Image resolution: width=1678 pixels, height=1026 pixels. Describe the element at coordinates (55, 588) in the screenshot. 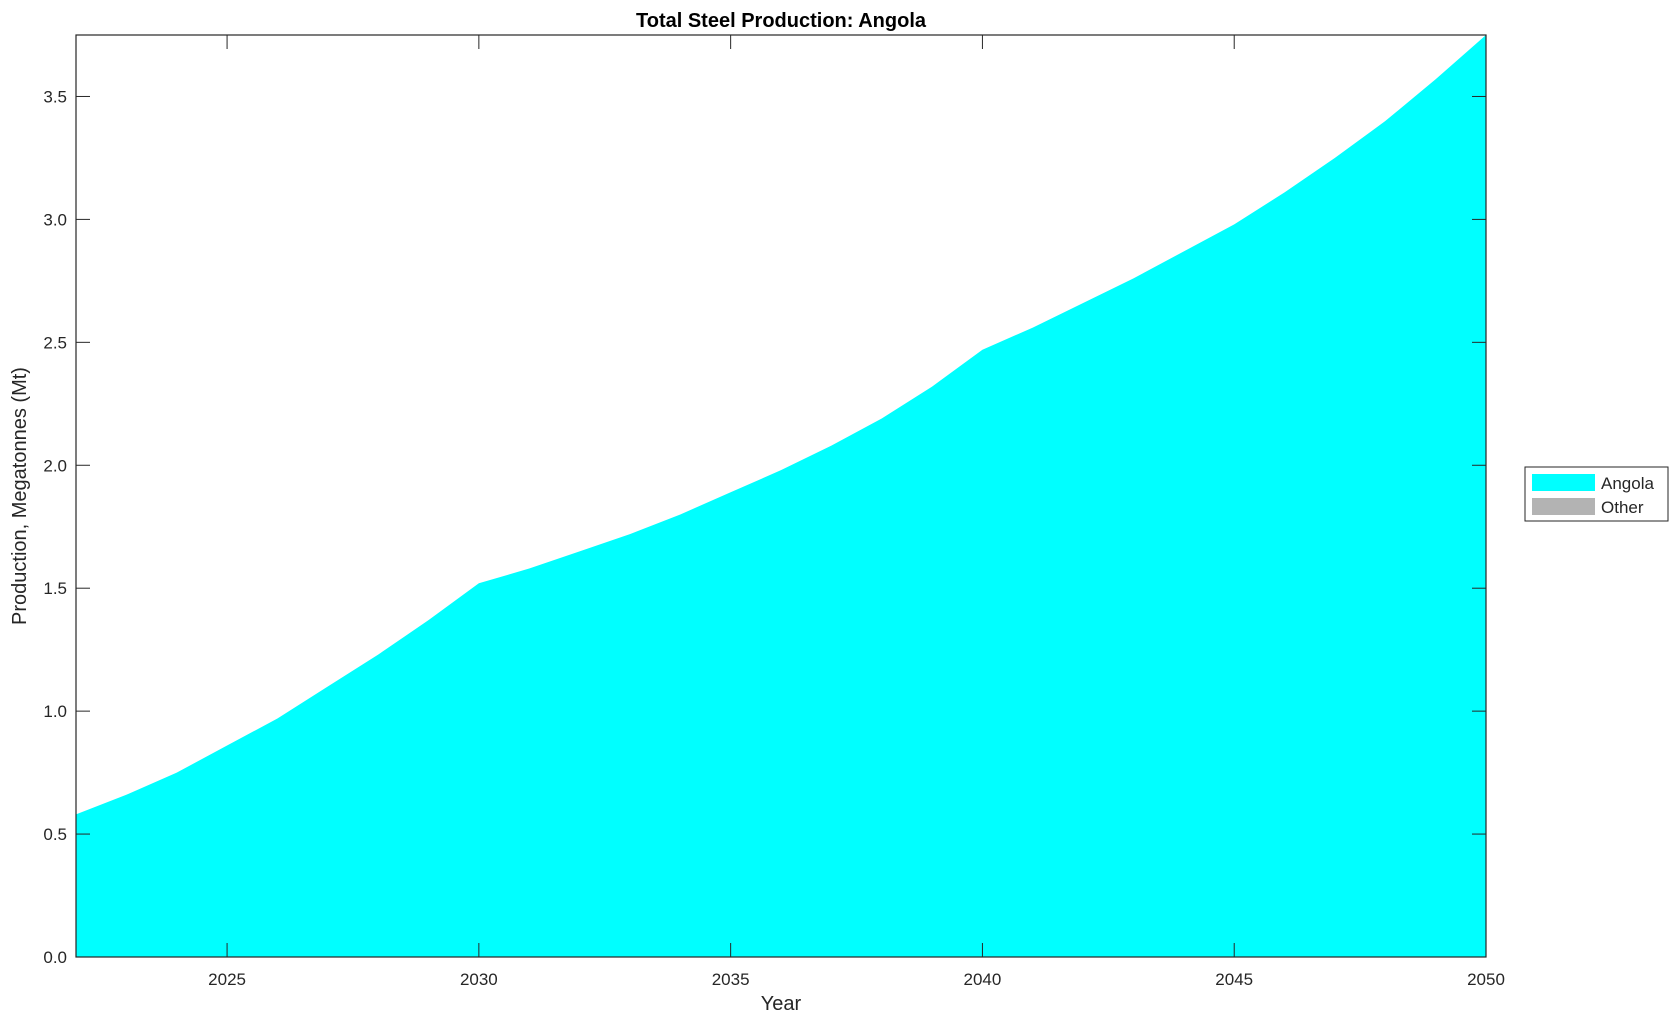

I see `y-tick-label: 1.5` at that location.